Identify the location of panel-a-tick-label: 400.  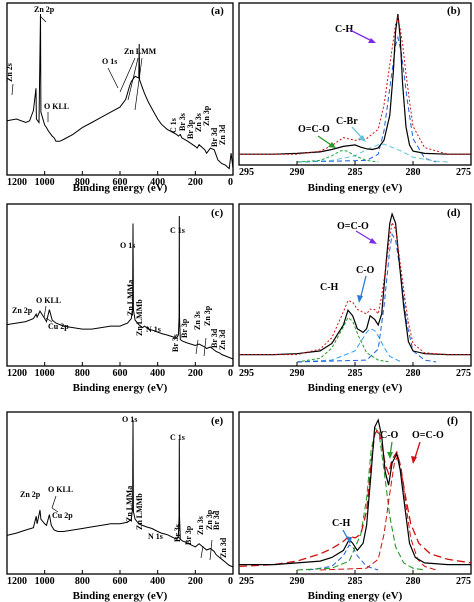
(157, 182).